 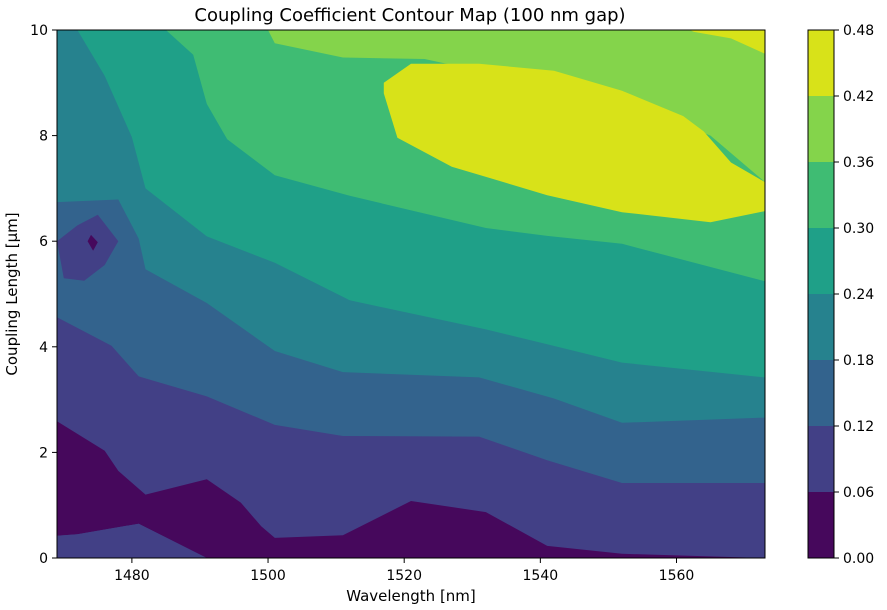 I want to click on contour-island-0.06-0.12, so click(x=88, y=247).